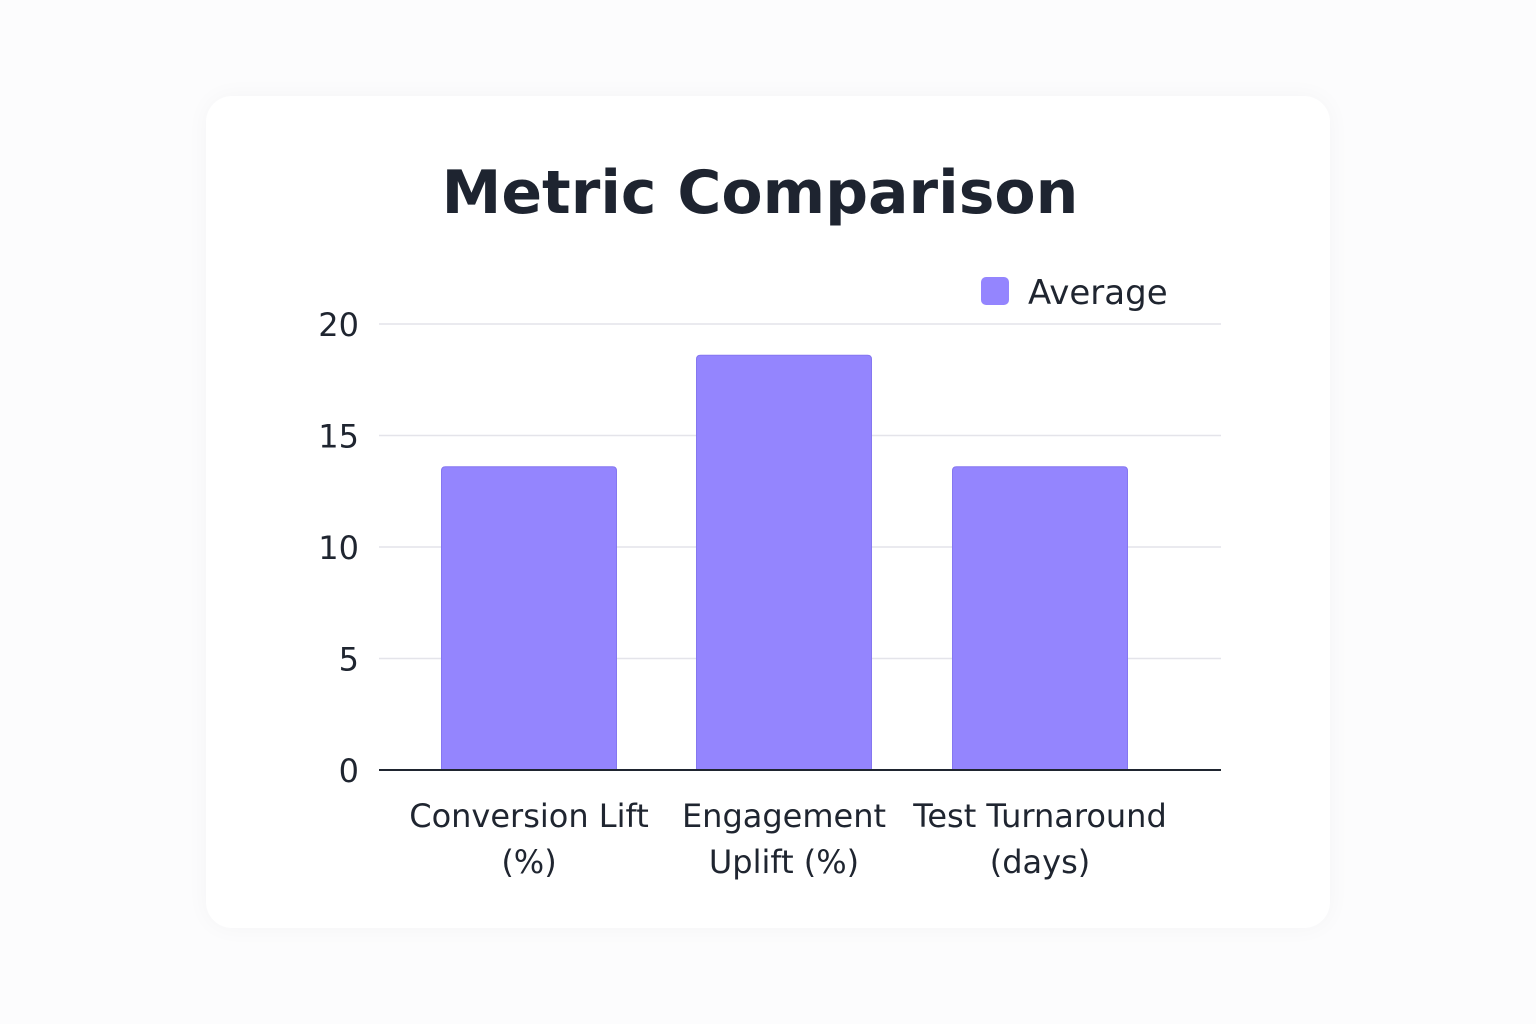 This screenshot has height=1024, width=1536. I want to click on x-category-label-1-line-1: Uplift (%), so click(784, 862).